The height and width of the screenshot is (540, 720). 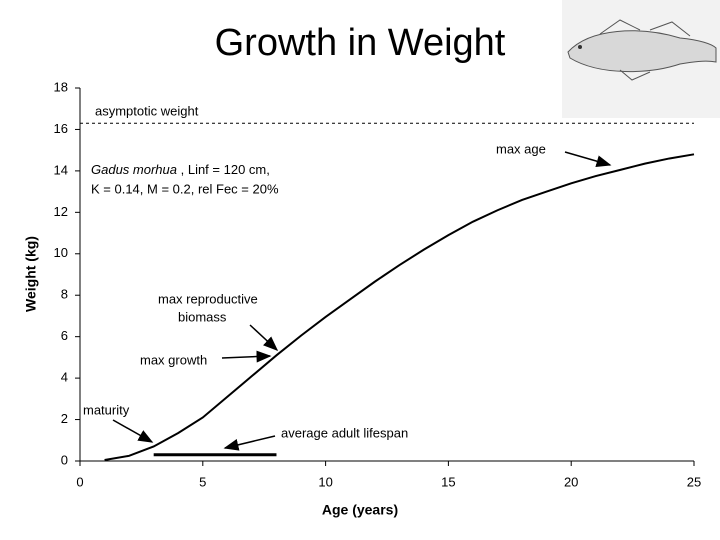 What do you see at coordinates (344, 432) in the screenshot?
I see `lifespan-label: average adult lifespan` at bounding box center [344, 432].